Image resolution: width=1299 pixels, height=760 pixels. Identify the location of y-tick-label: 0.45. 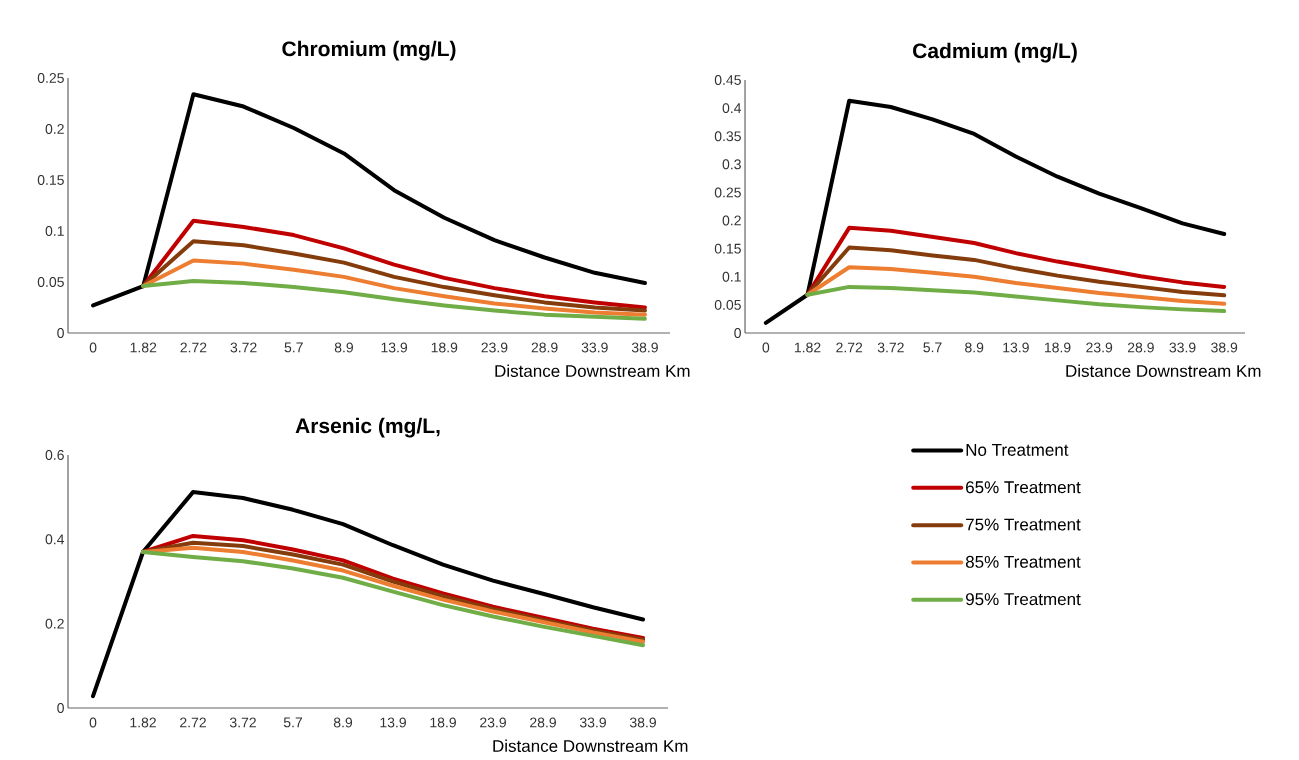
(727, 80).